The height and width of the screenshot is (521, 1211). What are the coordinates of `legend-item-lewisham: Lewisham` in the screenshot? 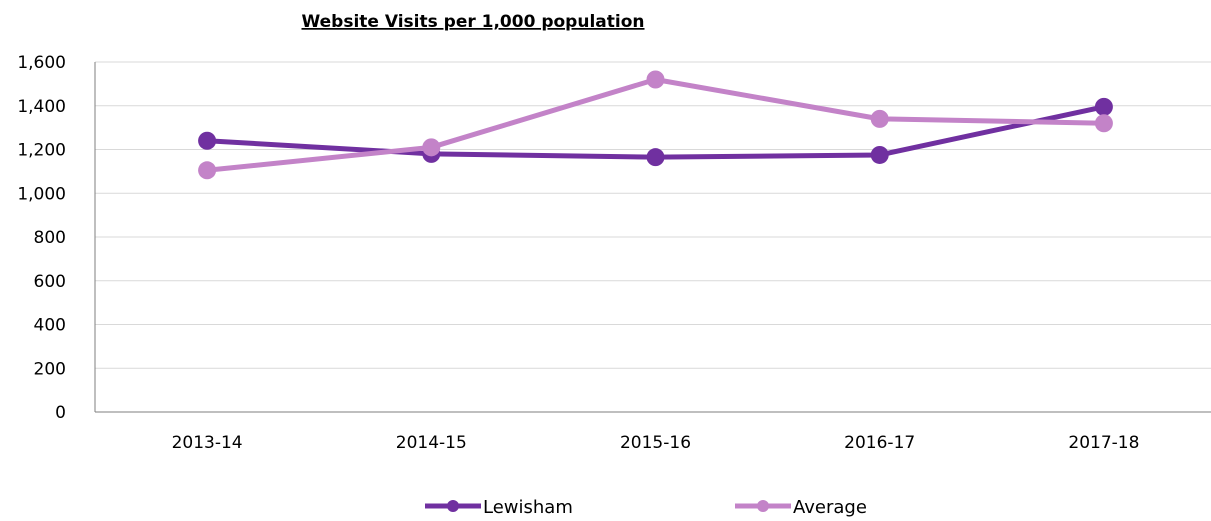 It's located at (499, 507).